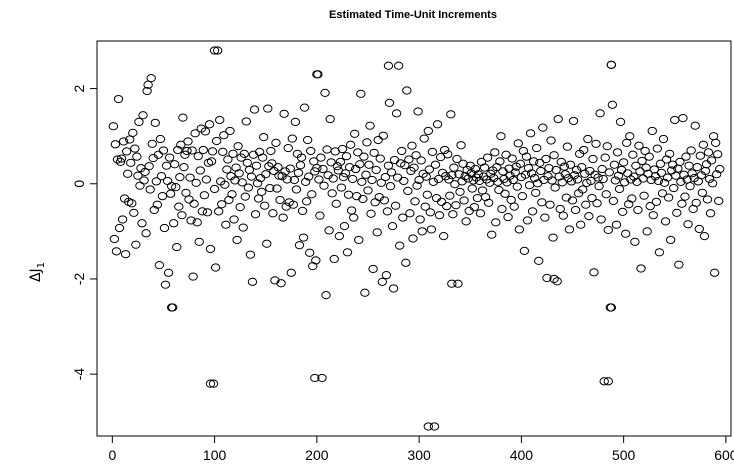 The width and height of the screenshot is (734, 472). Describe the element at coordinates (112, 455) in the screenshot. I see `x-tick-label: 0` at that location.